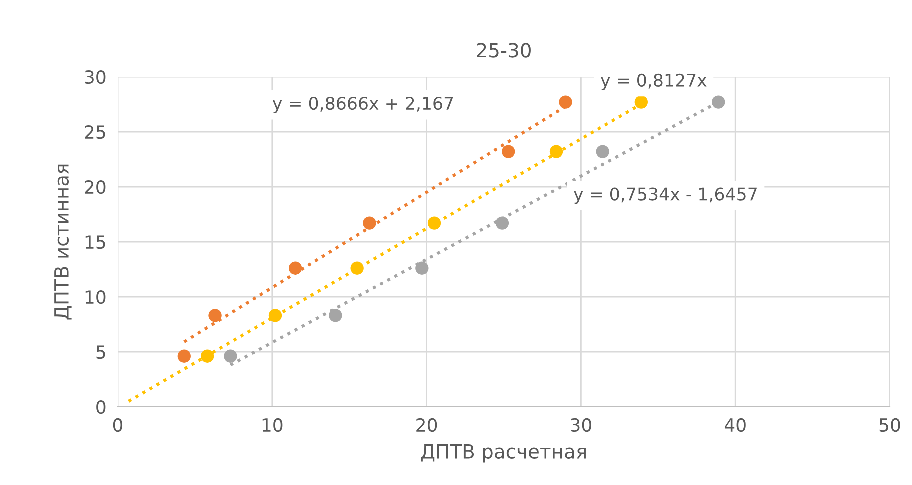 The image size is (912, 485). I want to click on annotation: y = 0,8127x, so click(654, 82).